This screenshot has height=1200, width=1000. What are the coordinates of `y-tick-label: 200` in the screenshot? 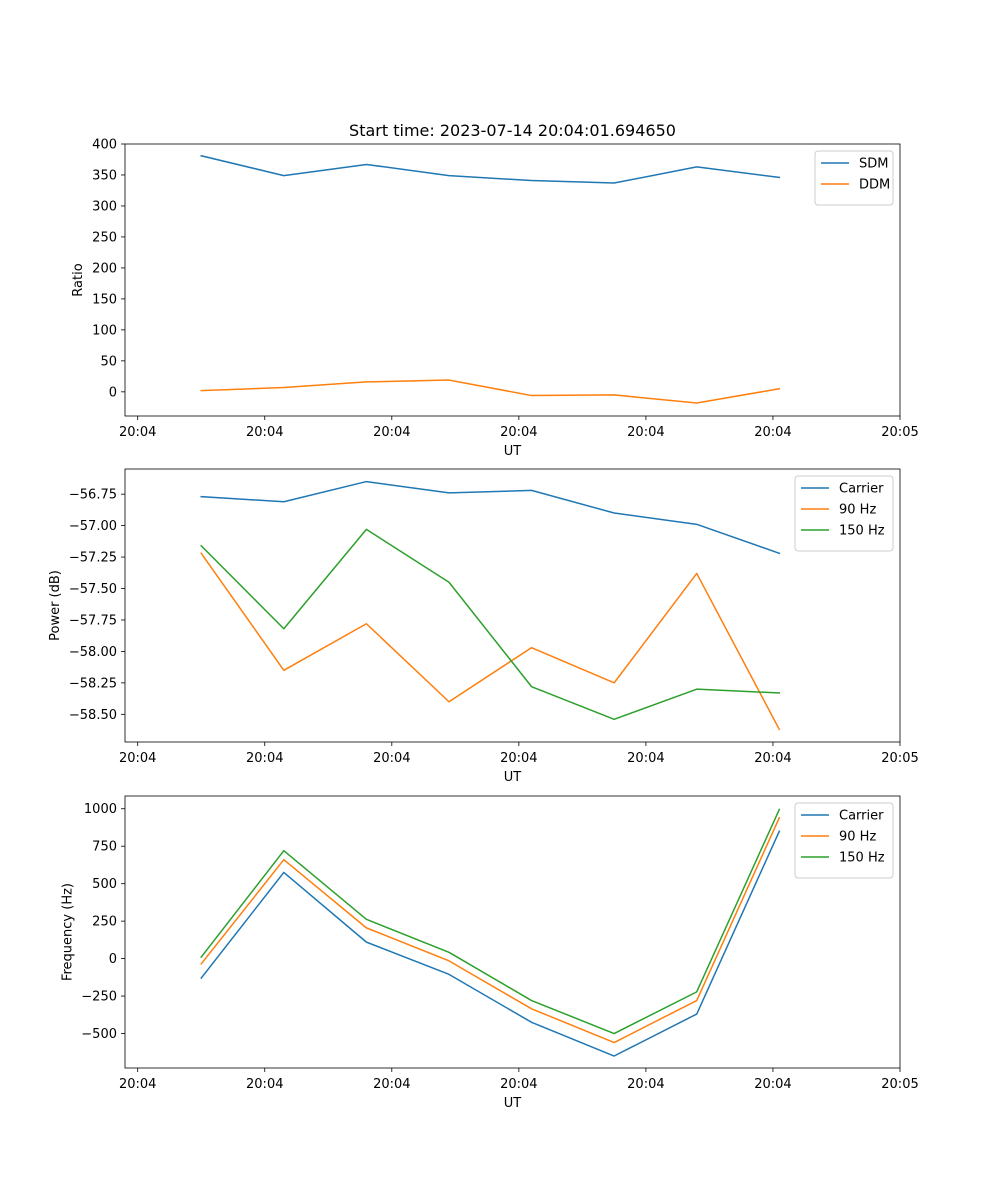 It's located at (104, 268).